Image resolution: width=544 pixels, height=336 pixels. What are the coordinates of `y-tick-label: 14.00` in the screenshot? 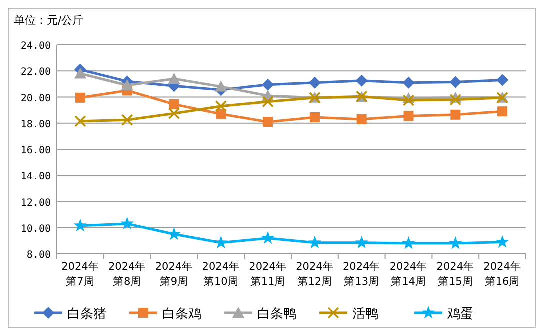 It's located at (35, 177).